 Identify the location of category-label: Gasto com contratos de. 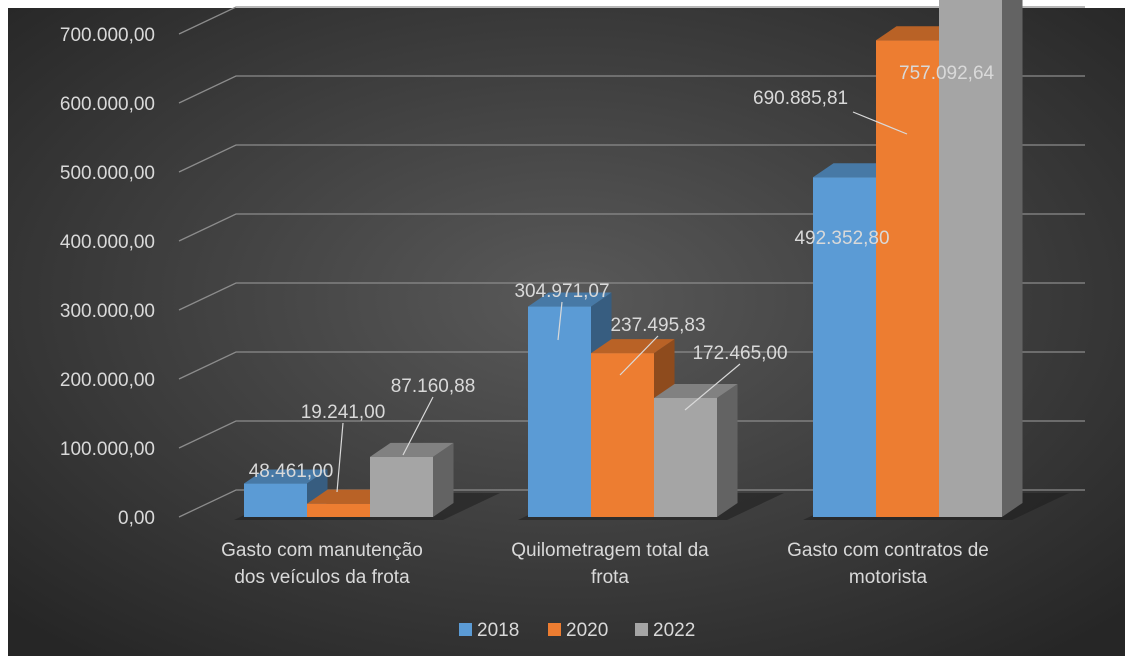
(888, 550).